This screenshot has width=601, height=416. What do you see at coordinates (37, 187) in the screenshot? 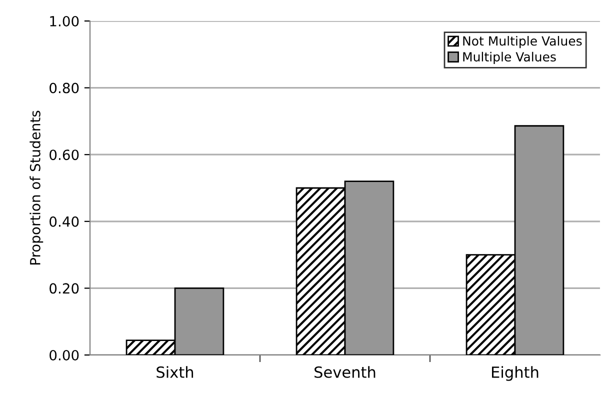
I see `y-axis-title: Proportion of Students` at bounding box center [37, 187].